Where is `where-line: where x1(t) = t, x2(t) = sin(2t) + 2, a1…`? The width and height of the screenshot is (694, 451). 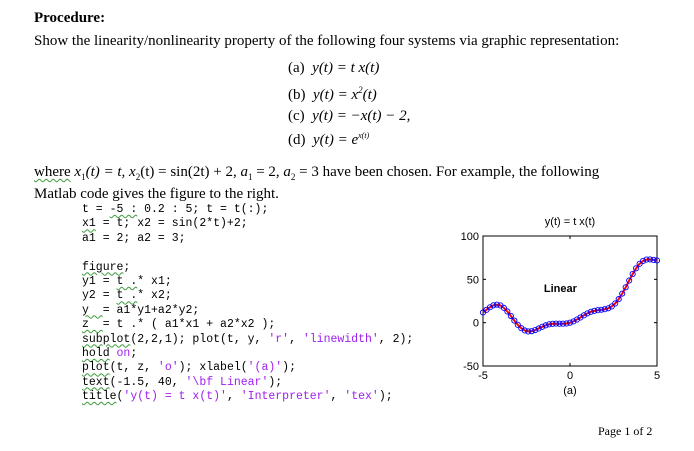
where-line: where x1(t) = t, x2(t) = sin(2t) + 2, a1… is located at coordinates (317, 173).